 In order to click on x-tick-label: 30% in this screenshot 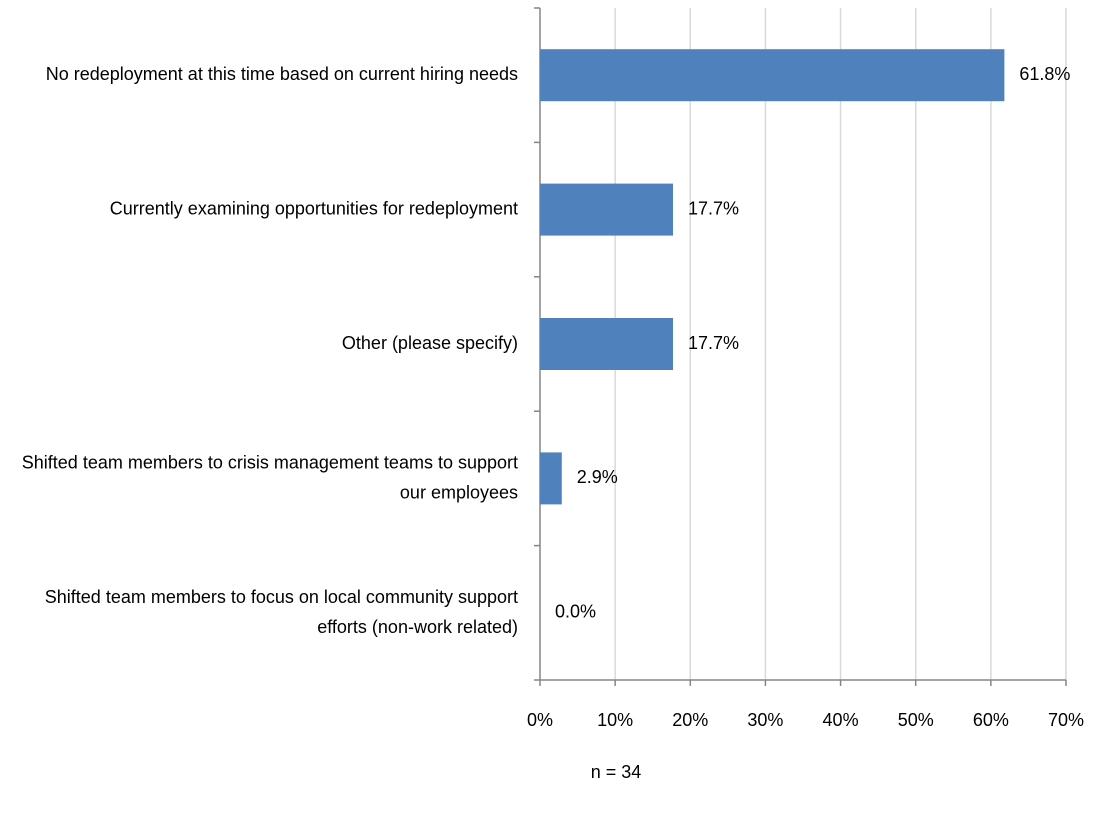, I will do `click(765, 720)`.